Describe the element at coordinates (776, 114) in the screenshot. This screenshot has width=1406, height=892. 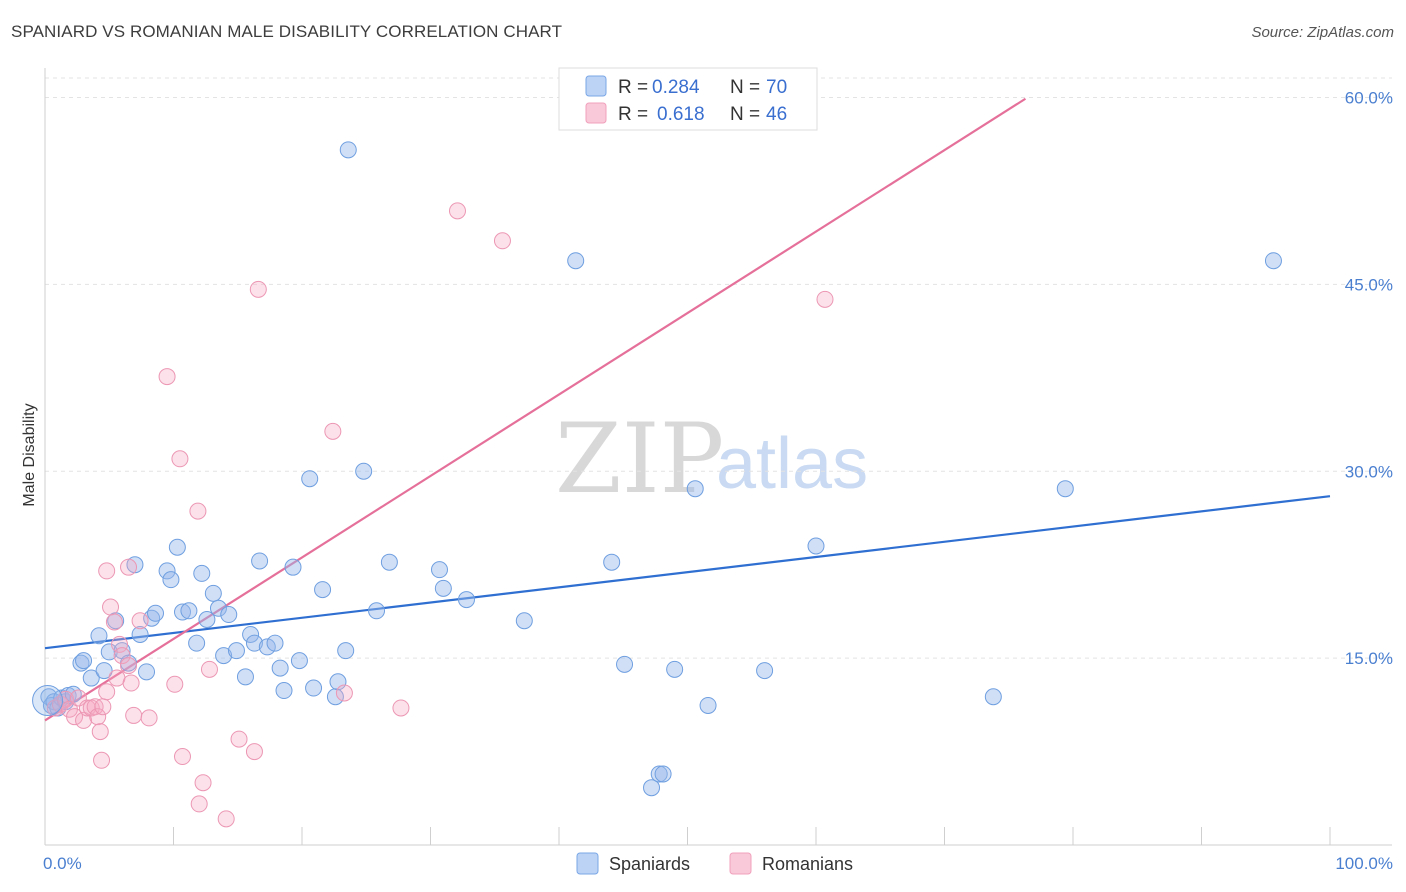
I see `legend-n-value-romanians: 46` at that location.